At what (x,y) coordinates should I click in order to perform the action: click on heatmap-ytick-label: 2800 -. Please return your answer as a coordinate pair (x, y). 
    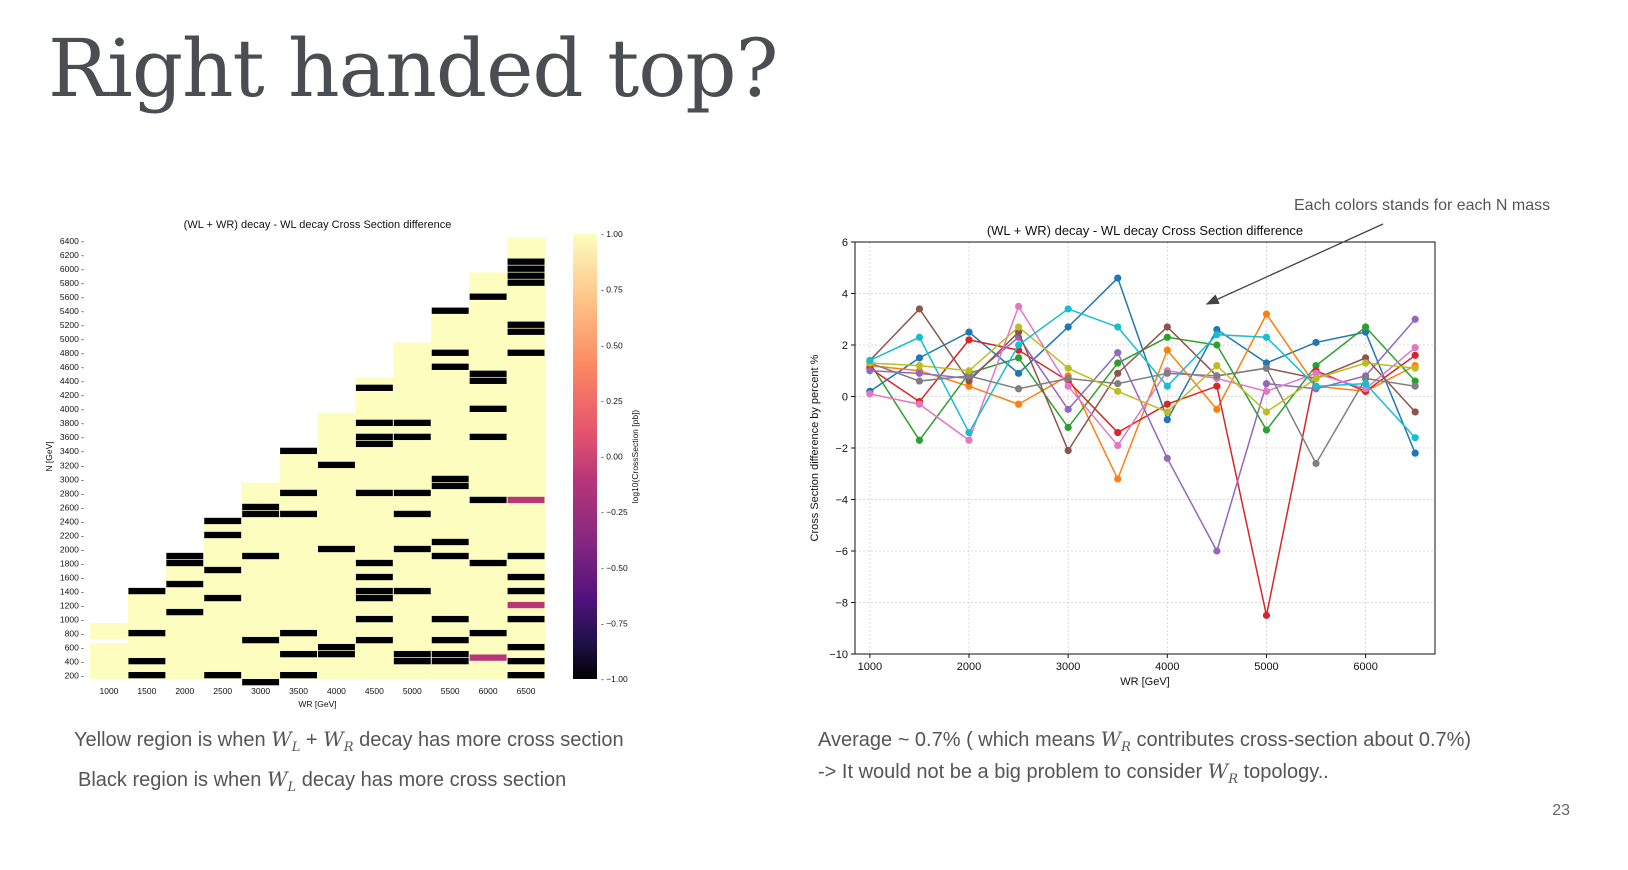
    Looking at the image, I should click on (72, 493).